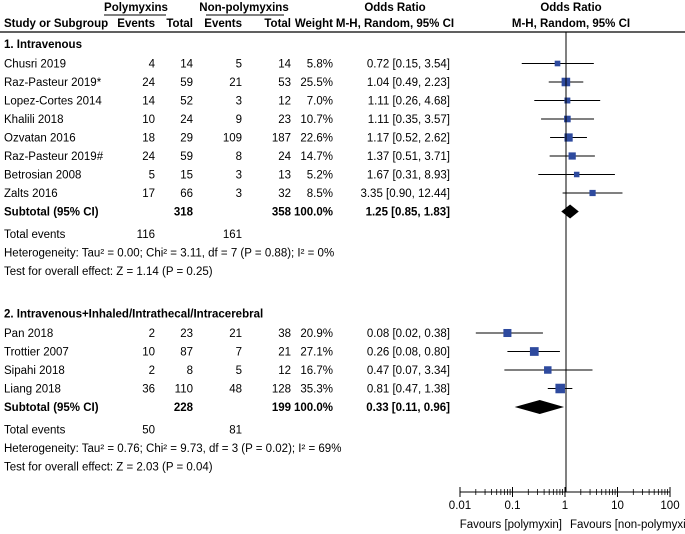 The width and height of the screenshot is (685, 534). I want to click on weight-header: Weight, so click(314, 24).